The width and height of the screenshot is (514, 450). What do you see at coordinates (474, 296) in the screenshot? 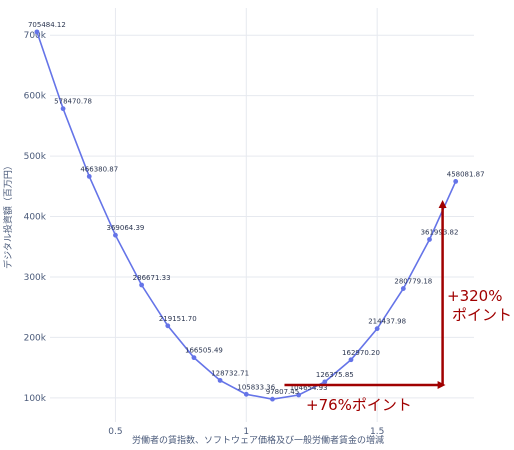
I see `annotation-320-percent: +320%` at bounding box center [474, 296].